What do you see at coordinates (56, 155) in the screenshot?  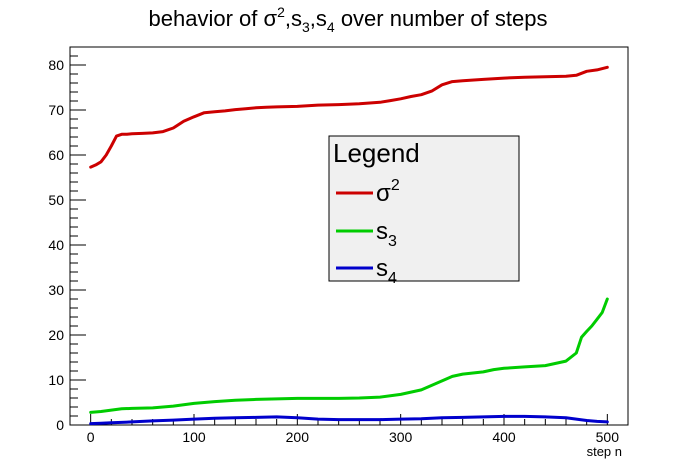 I see `y-tick-label: 60` at bounding box center [56, 155].